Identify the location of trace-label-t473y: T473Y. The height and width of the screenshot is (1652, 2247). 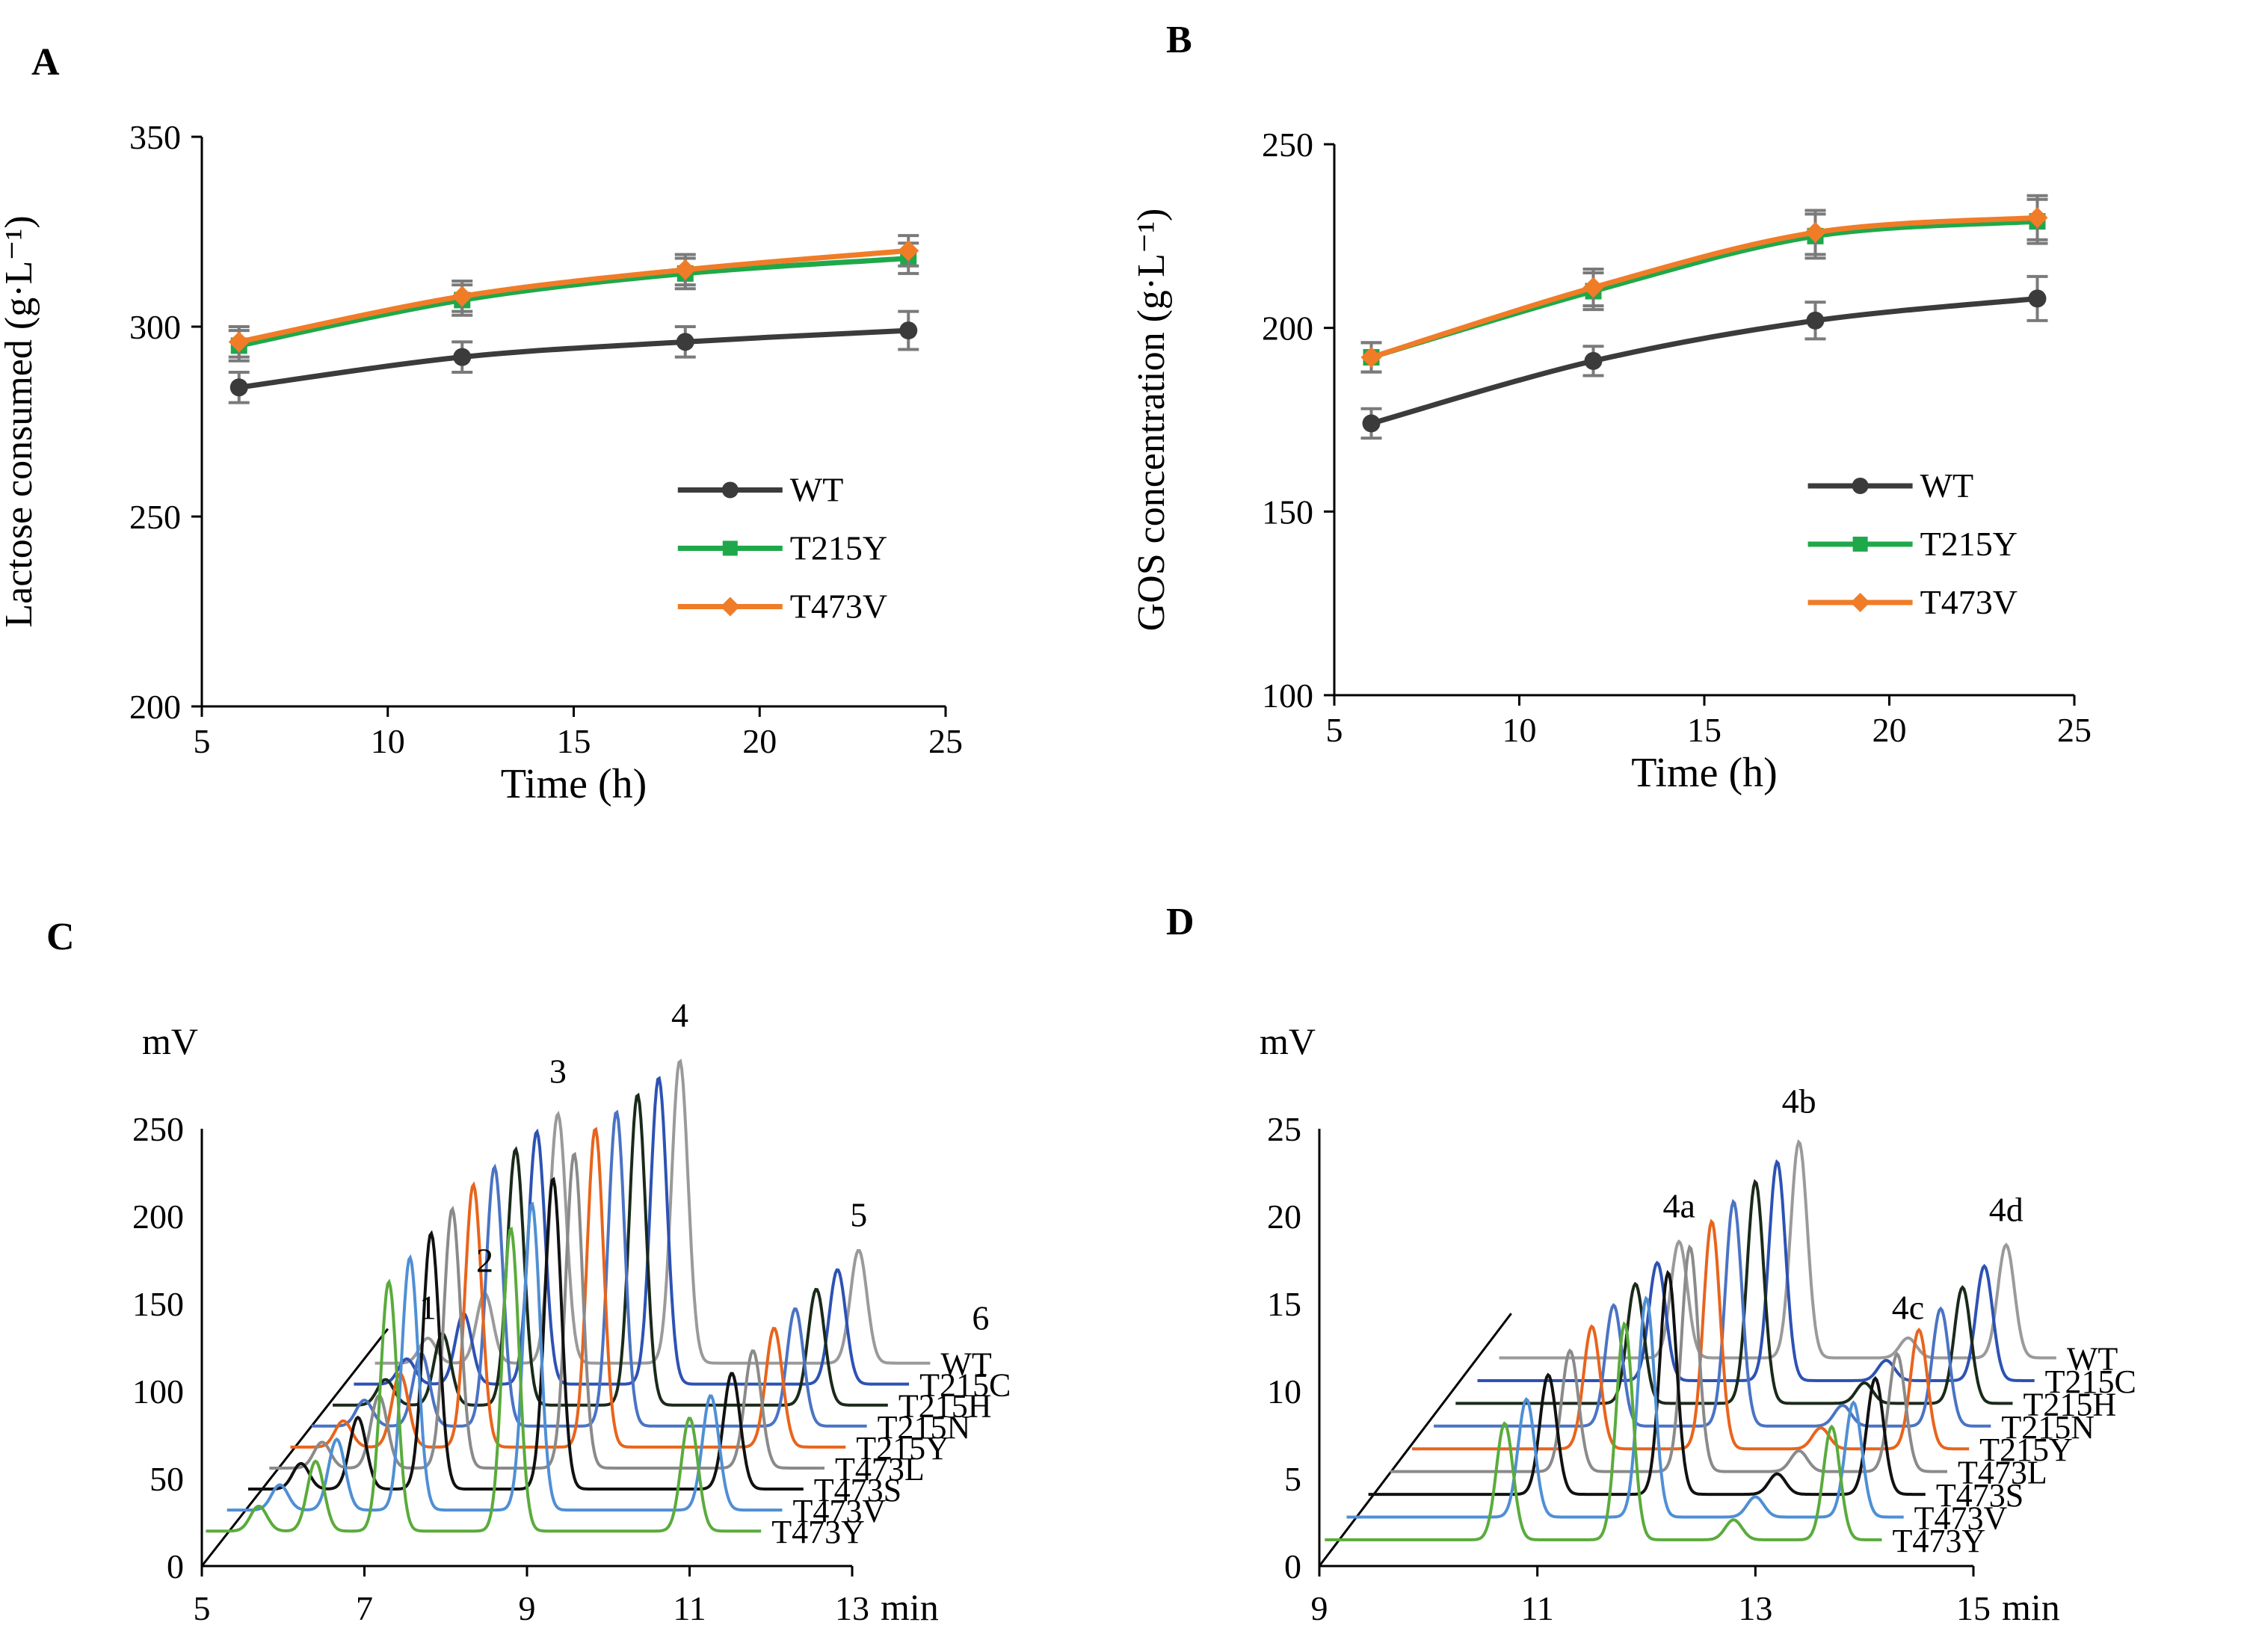
(818, 1532).